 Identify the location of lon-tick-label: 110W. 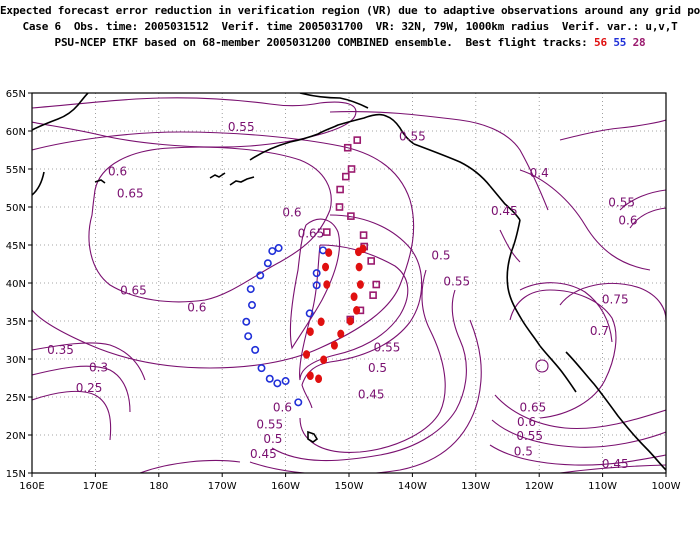
(602, 486).